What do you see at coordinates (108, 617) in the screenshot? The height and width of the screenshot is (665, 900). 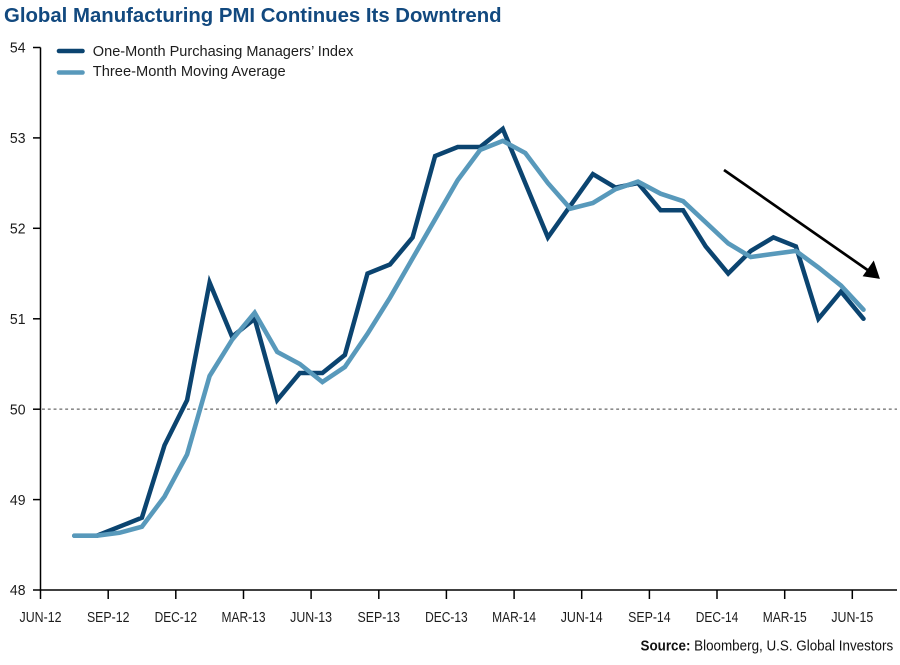 I see `svg-text: SEP-12` at bounding box center [108, 617].